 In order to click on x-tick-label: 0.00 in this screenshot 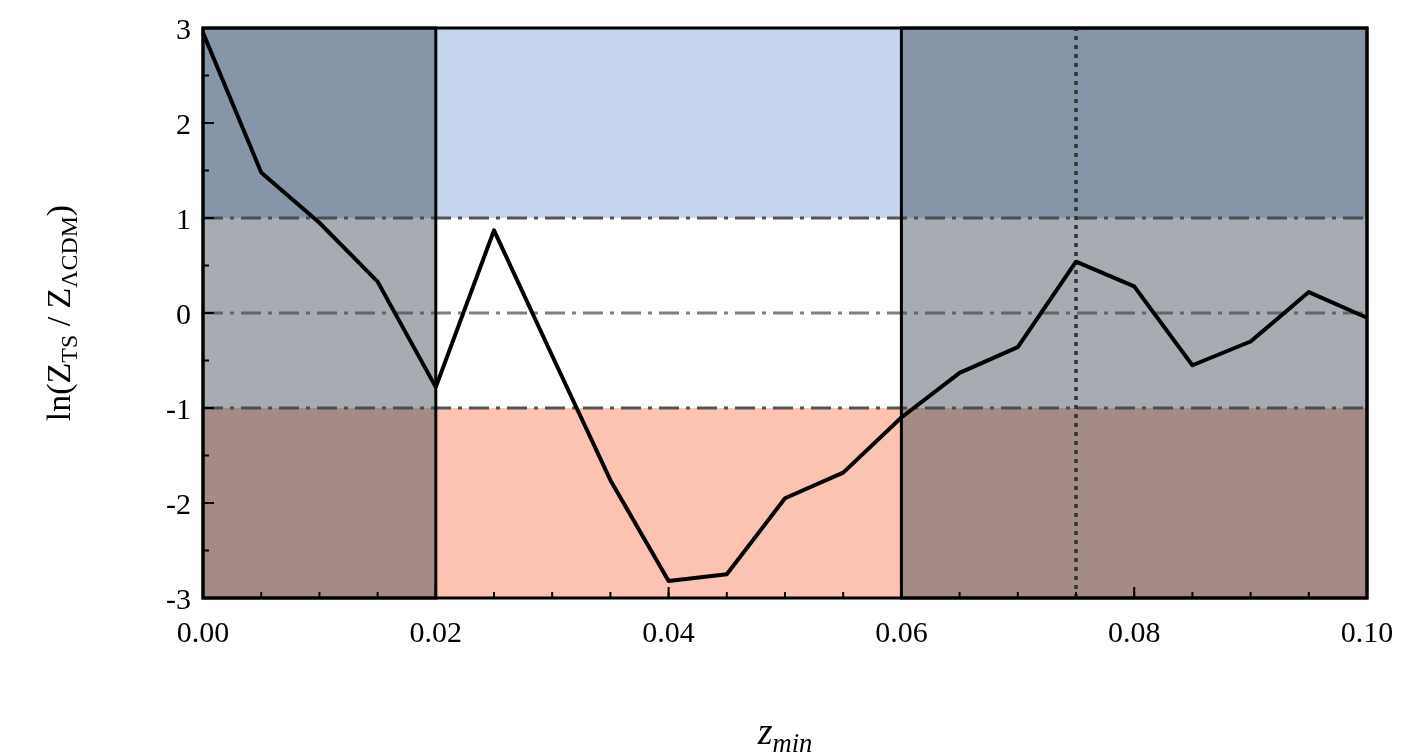, I will do `click(203, 631)`.